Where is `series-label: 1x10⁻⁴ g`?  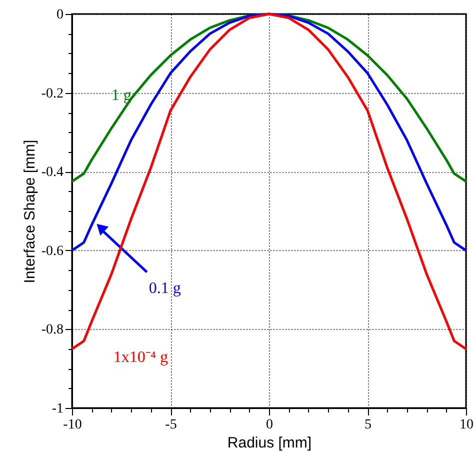 series-label: 1x10⁻⁴ g is located at coordinates (140, 357).